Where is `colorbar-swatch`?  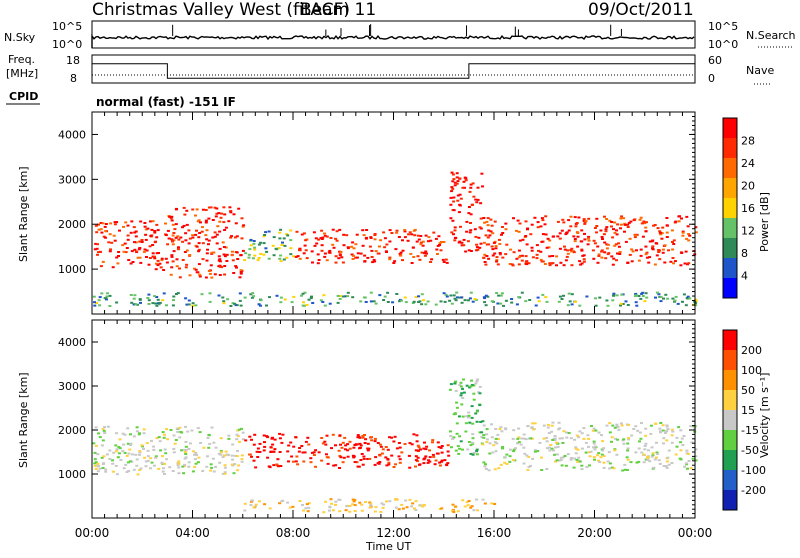
colorbar-swatch is located at coordinates (730, 460).